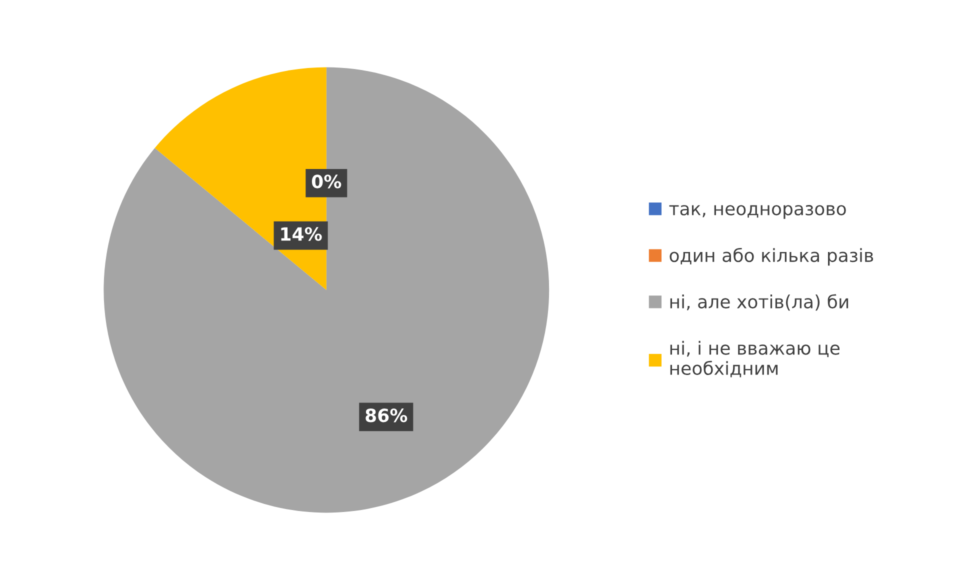  Describe the element at coordinates (755, 359) in the screenshot. I see `legend-label: ні, і не вважаю це необхідним` at that location.